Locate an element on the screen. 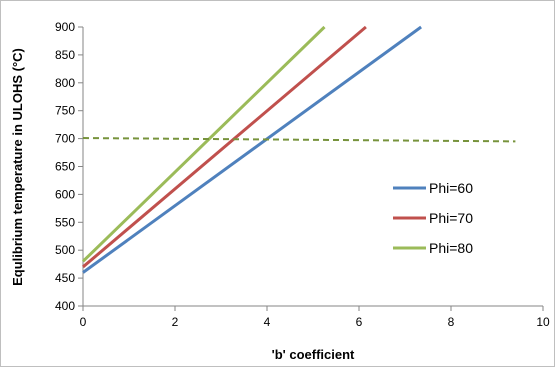  x-tick-label: 6 is located at coordinates (359, 322).